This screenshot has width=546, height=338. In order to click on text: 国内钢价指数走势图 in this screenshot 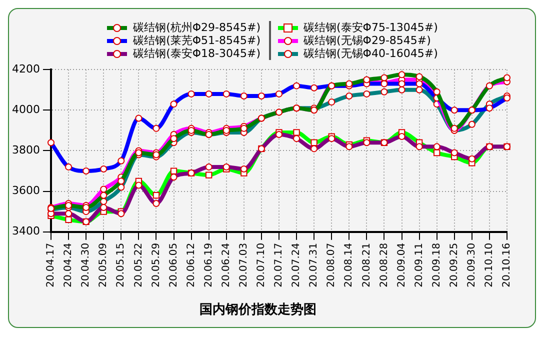, I will do `click(258, 310)`.